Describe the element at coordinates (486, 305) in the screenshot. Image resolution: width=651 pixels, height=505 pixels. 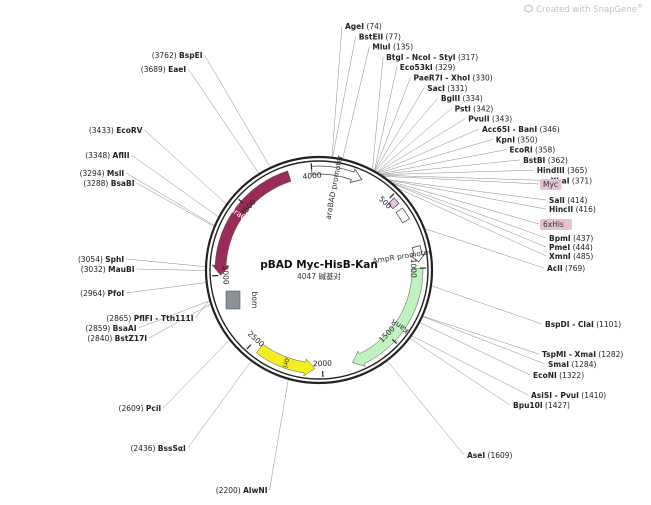
I see `leader-bspdi-clai` at that location.